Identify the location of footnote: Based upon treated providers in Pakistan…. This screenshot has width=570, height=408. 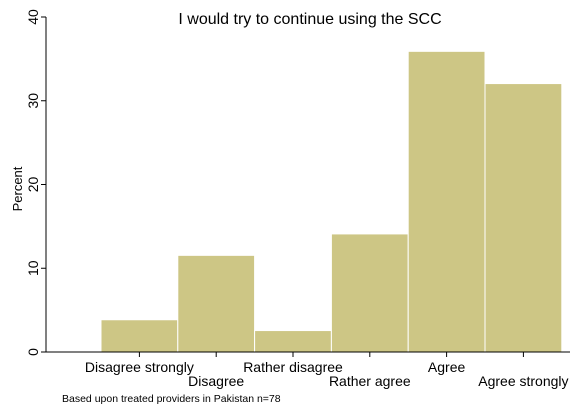
(171, 399).